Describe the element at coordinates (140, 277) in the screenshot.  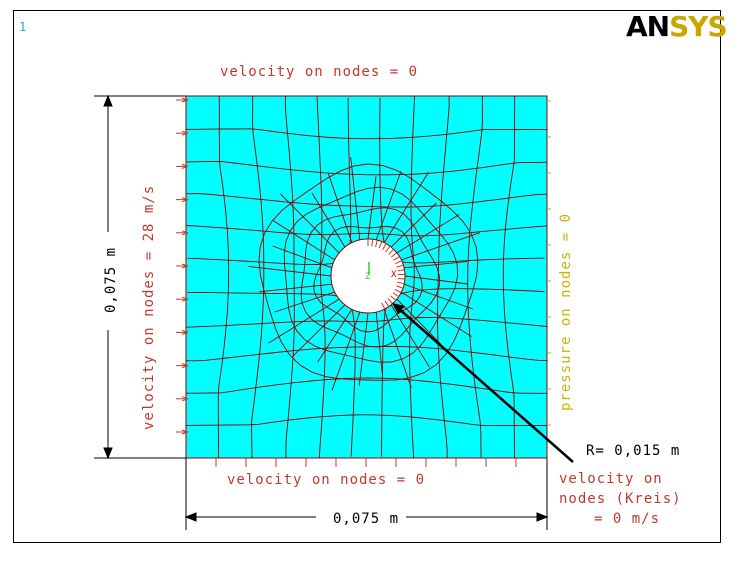
I see `dimension-vertical` at that location.